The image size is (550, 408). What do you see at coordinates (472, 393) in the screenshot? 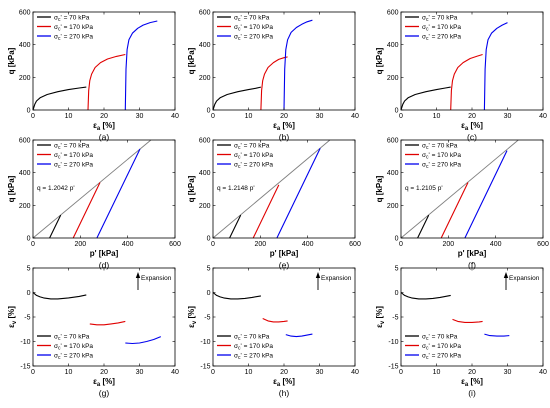
I see `panel-label: (i)` at bounding box center [472, 393].